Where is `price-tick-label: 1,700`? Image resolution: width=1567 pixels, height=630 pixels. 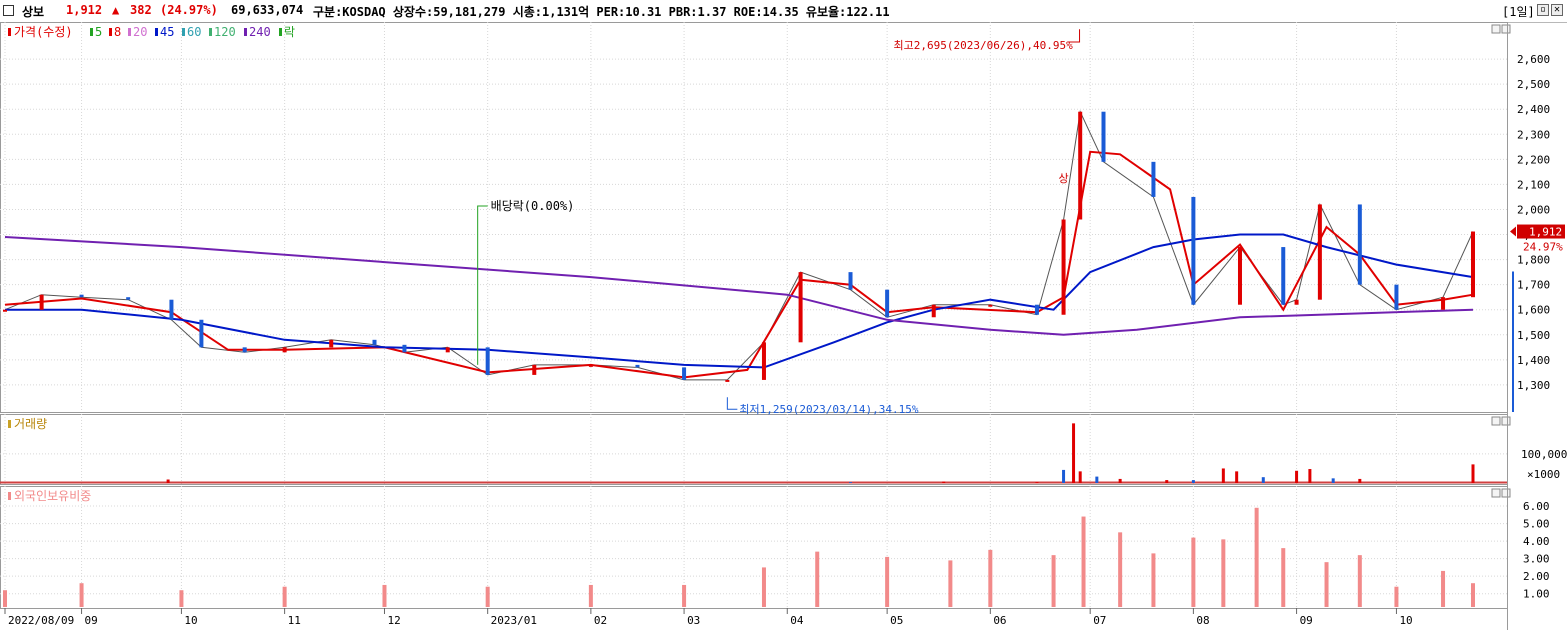 price-tick-label: 1,700 is located at coordinates (1533, 285).